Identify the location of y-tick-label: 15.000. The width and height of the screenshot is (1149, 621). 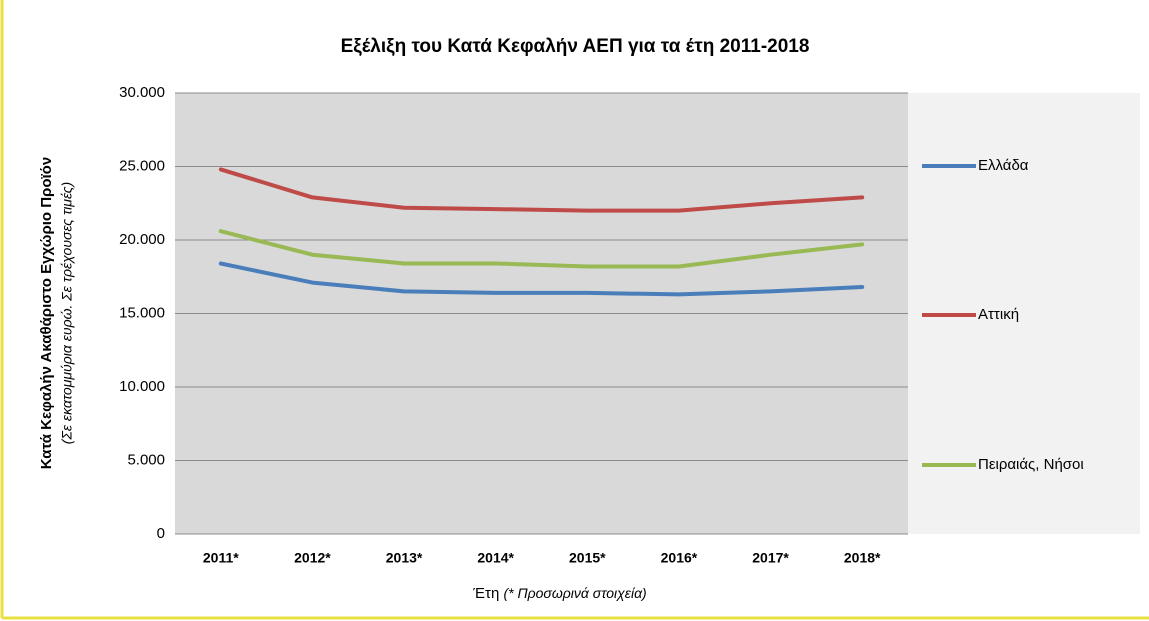
(142, 312).